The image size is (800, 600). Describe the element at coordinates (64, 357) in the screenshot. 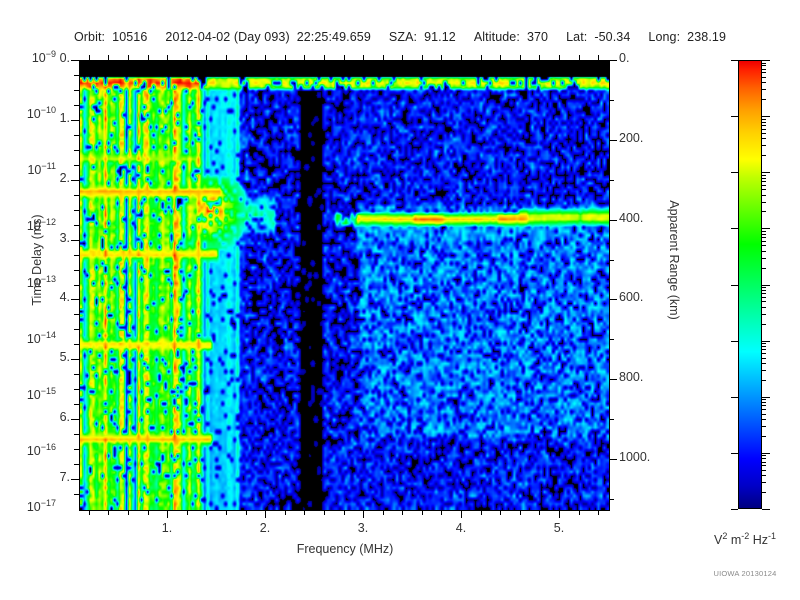

I see `y-left-tick-label: 5.` at that location.